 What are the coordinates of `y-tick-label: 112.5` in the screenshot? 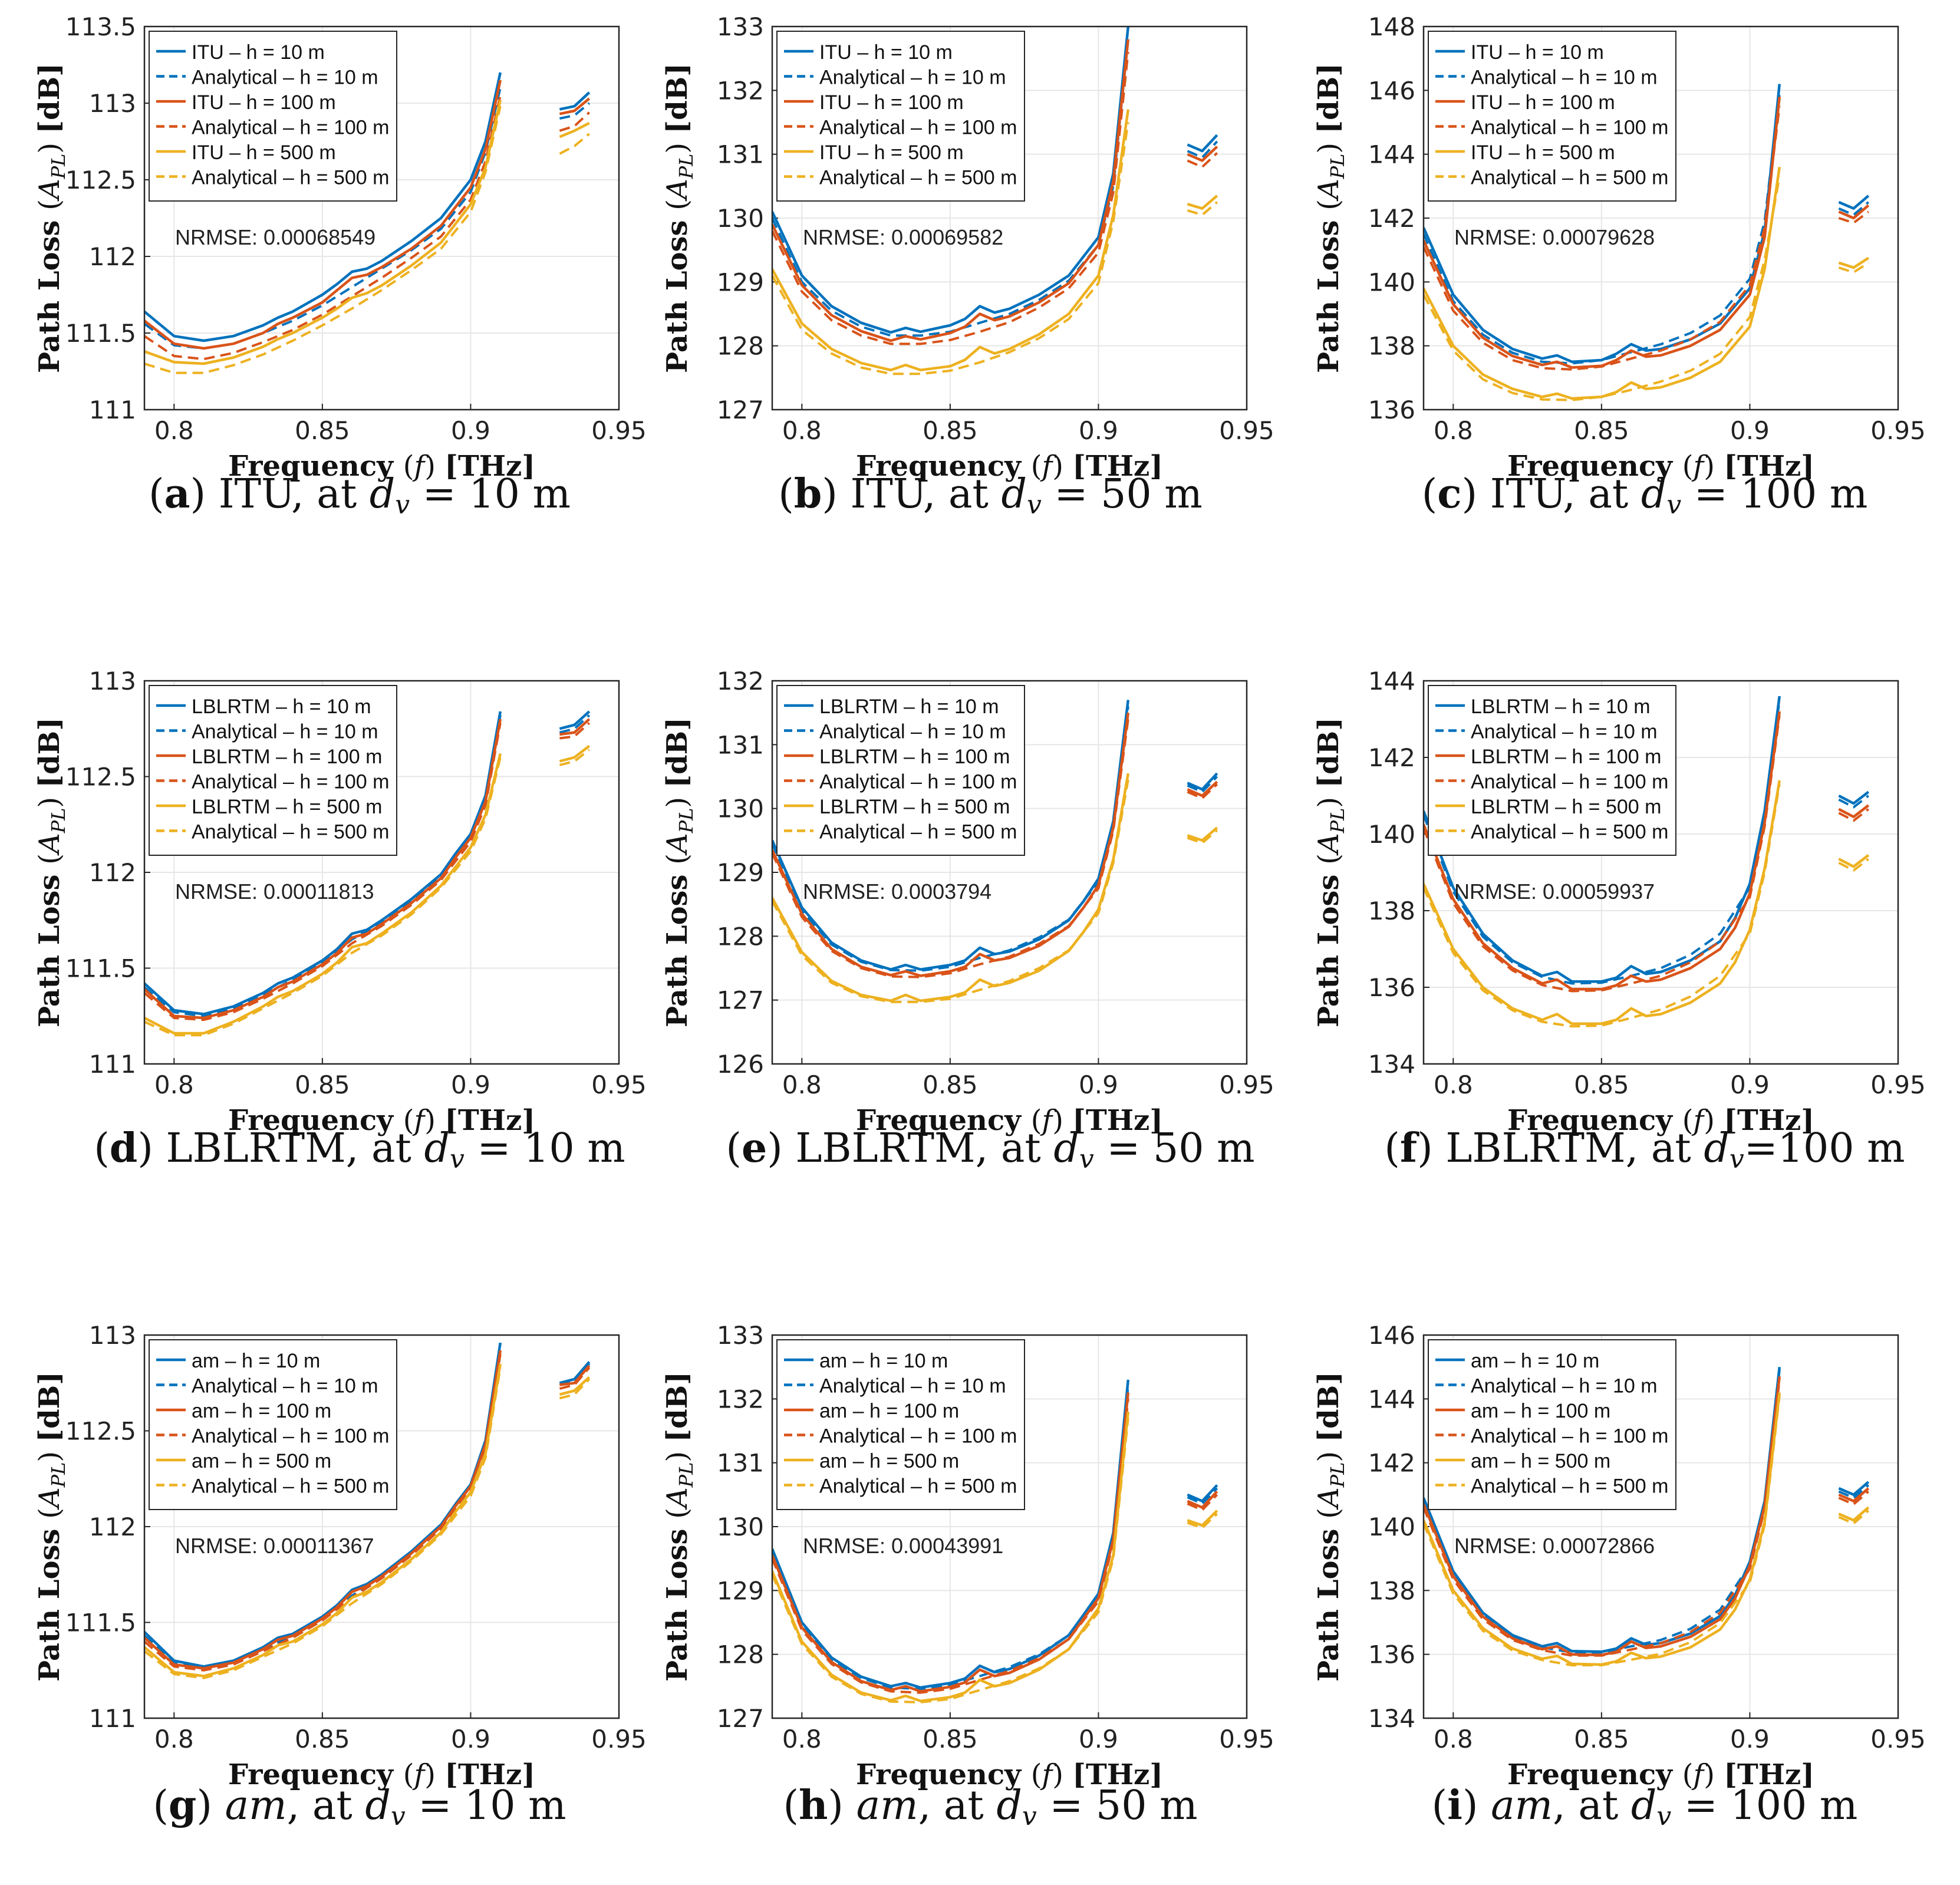 It's located at (100, 180).